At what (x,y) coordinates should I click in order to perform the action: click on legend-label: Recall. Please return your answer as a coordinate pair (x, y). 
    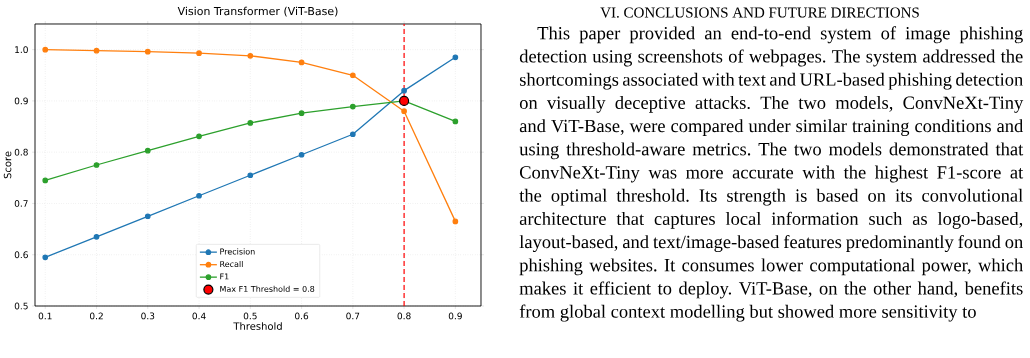
    Looking at the image, I should click on (231, 264).